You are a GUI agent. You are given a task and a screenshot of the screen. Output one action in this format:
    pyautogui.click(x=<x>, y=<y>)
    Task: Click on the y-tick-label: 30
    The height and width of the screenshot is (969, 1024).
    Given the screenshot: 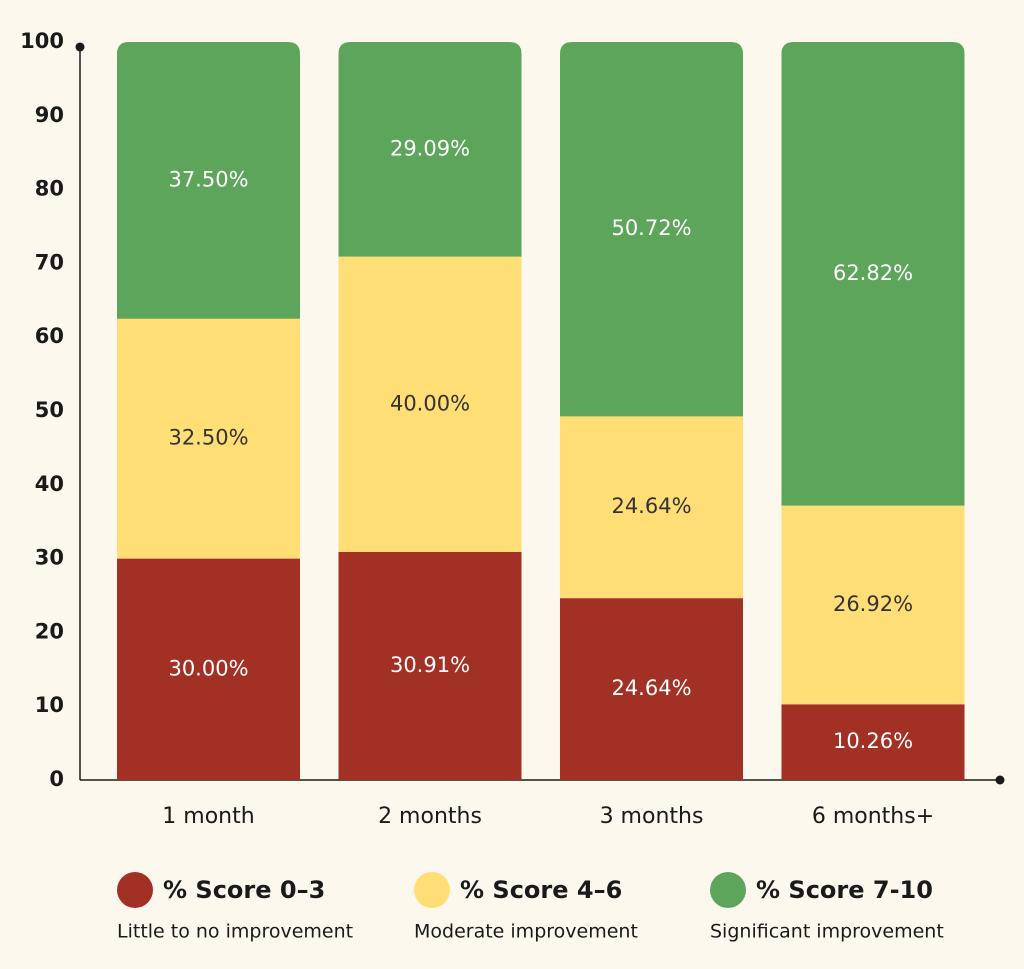 What is the action you would take?
    pyautogui.click(x=49, y=558)
    